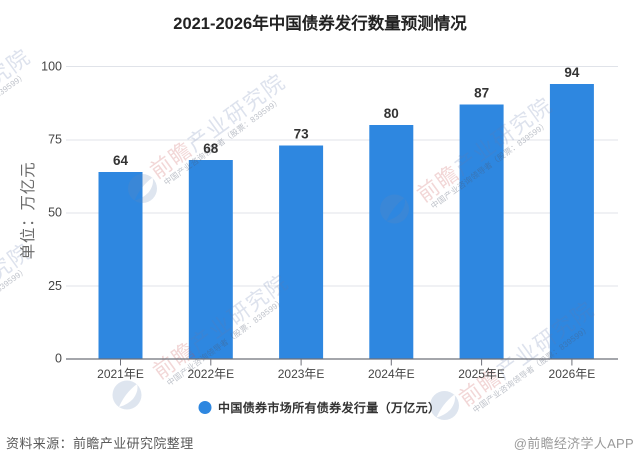  What do you see at coordinates (481, 374) in the screenshot?
I see `svg-text: 2025年E` at bounding box center [481, 374].